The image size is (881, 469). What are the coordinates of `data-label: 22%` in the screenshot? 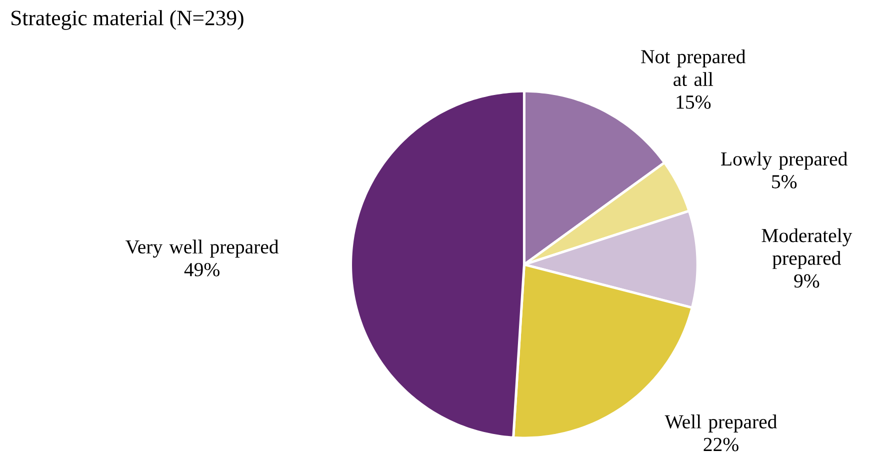 It's located at (721, 445).